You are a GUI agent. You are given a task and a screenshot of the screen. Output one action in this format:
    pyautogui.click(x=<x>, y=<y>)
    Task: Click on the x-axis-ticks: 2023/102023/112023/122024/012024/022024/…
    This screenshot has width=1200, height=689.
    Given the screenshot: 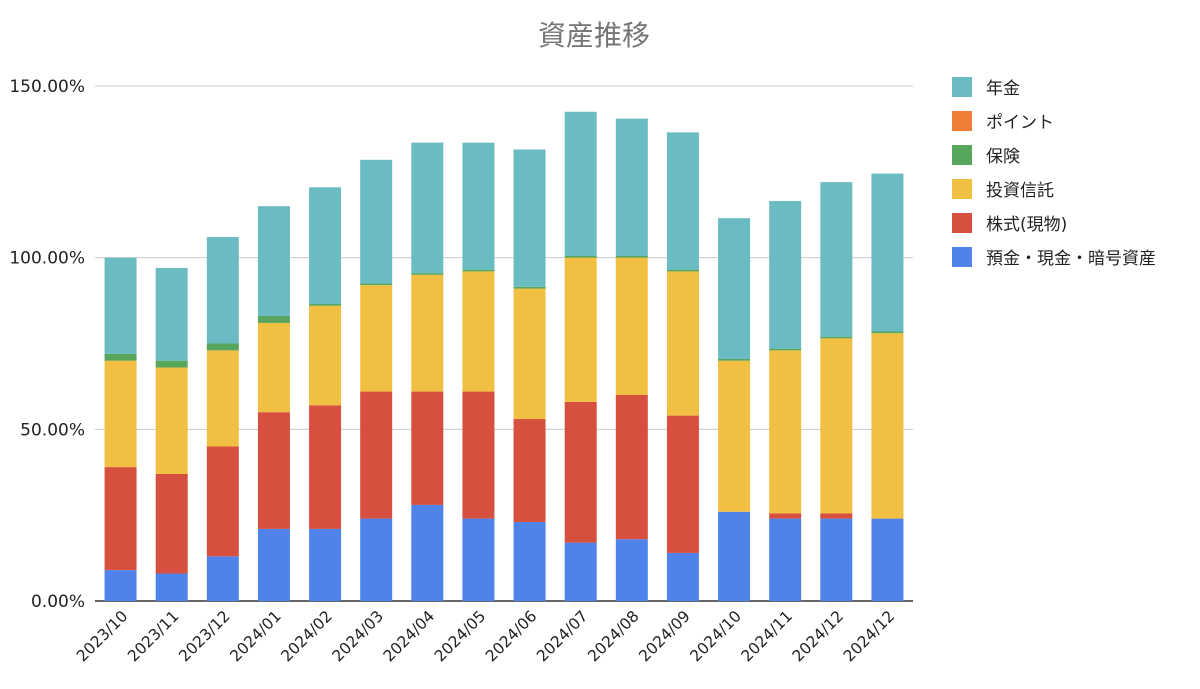 What is the action you would take?
    pyautogui.click(x=485, y=636)
    